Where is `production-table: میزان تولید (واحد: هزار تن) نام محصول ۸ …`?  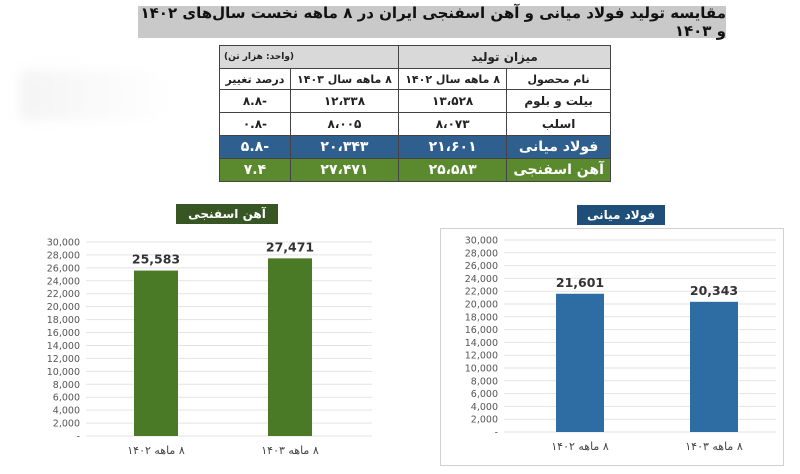
production-table: میزان تولید (واحد: هزار تن) نام محصول ۸ … is located at coordinates (414, 113).